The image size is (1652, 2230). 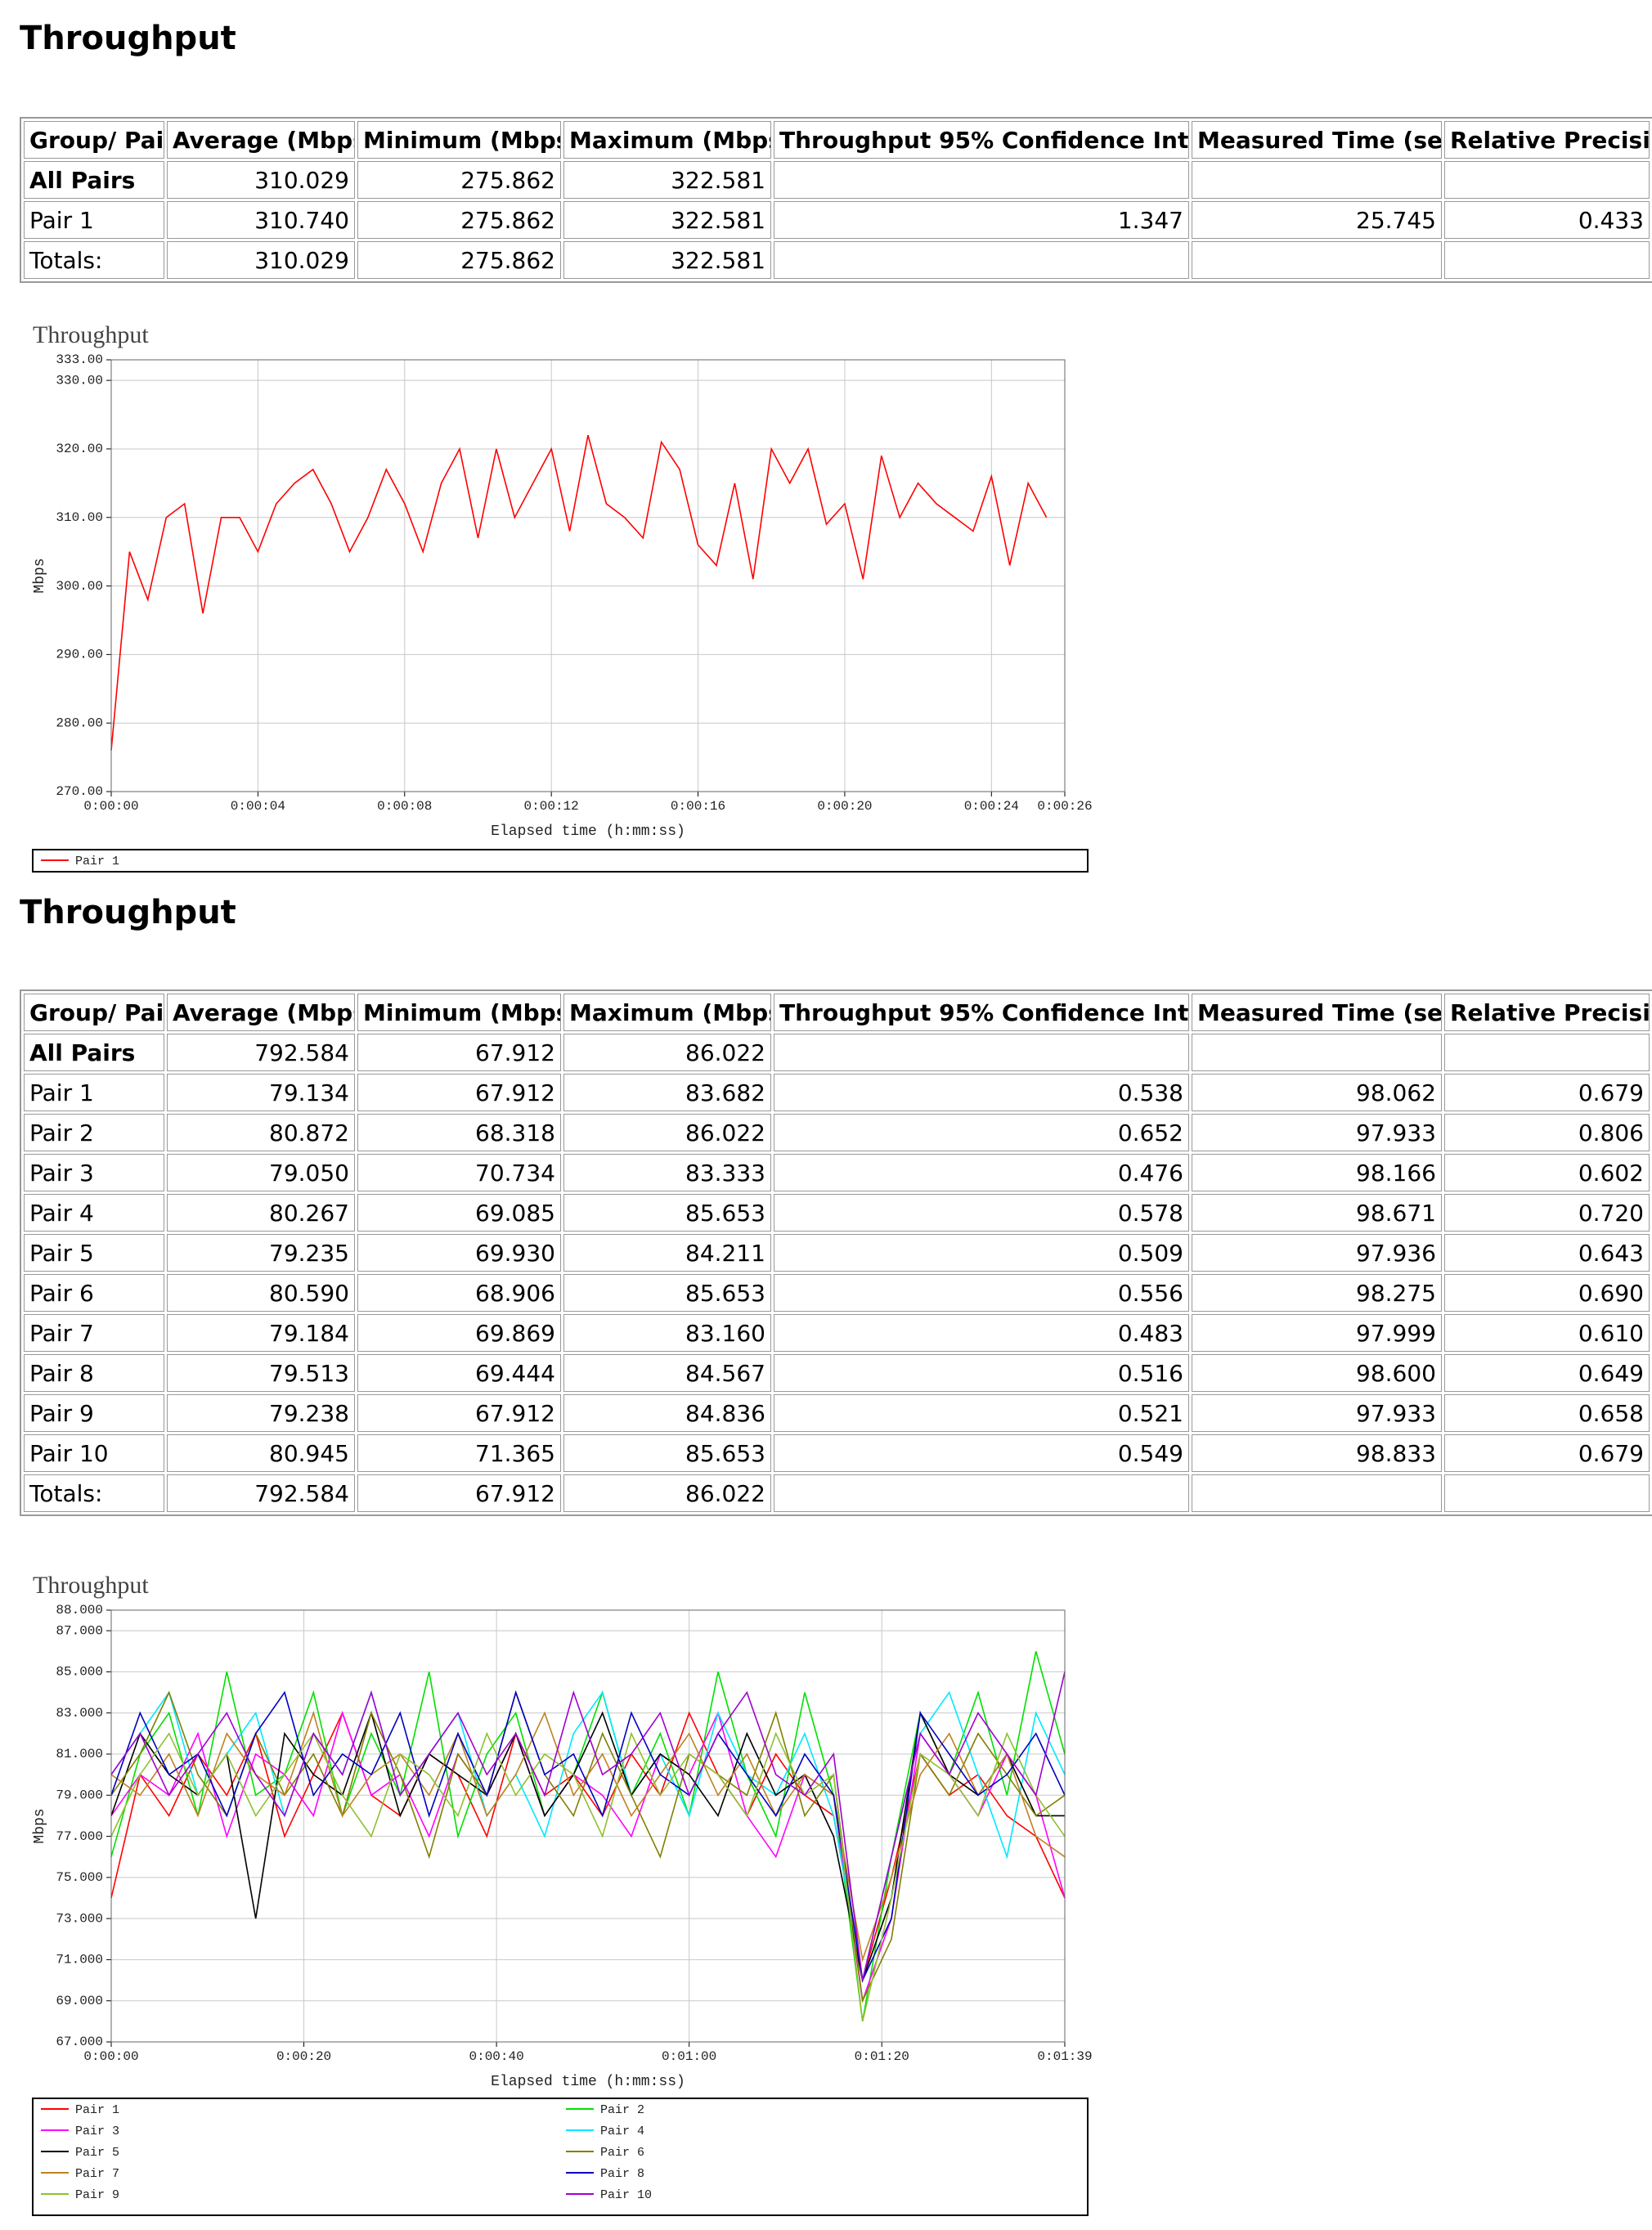 I want to click on table-row: Pair 9 79.238 67.912 84.836 0.521 97.933 0.658, so click(x=837, y=1413).